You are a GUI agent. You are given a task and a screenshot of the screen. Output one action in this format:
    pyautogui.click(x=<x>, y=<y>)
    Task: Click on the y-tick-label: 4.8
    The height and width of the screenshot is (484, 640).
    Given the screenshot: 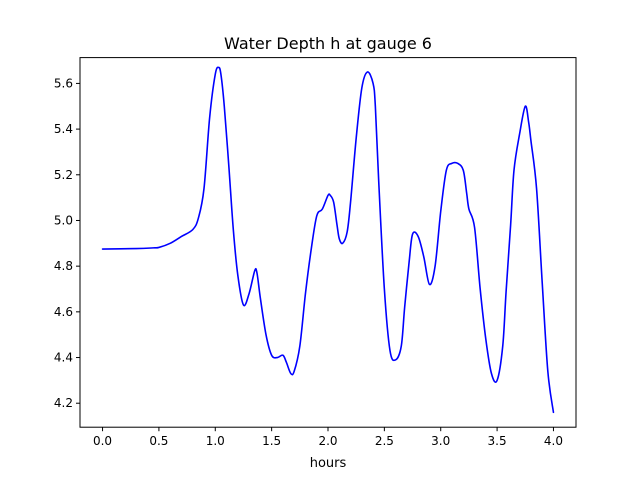 What is the action you would take?
    pyautogui.click(x=63, y=266)
    